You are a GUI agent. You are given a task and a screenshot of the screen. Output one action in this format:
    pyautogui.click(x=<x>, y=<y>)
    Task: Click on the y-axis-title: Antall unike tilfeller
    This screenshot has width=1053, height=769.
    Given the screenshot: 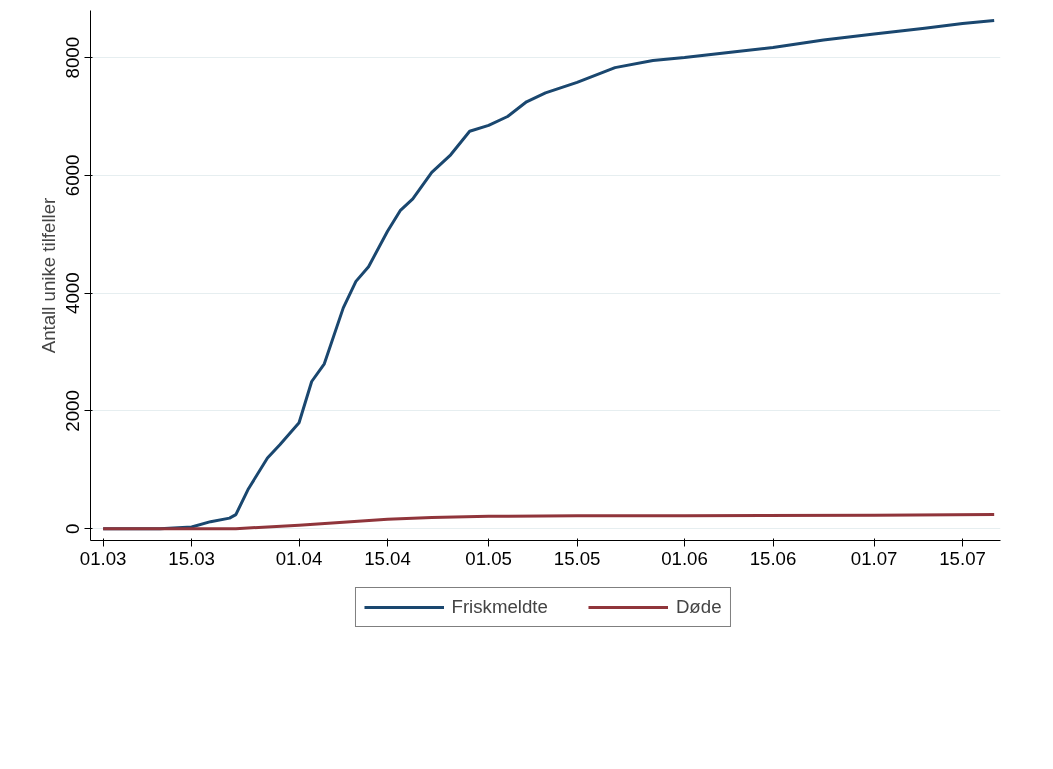 What is the action you would take?
    pyautogui.click(x=48, y=275)
    